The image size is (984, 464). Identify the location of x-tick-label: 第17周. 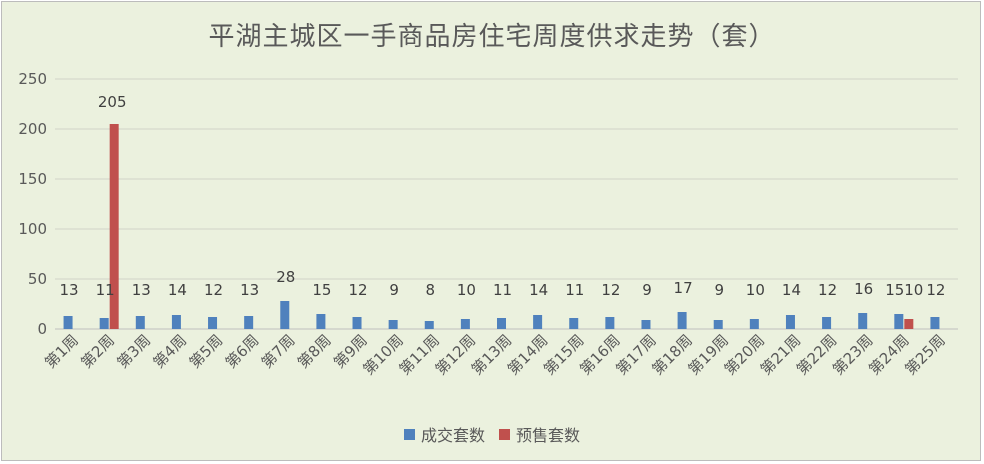
(635, 354).